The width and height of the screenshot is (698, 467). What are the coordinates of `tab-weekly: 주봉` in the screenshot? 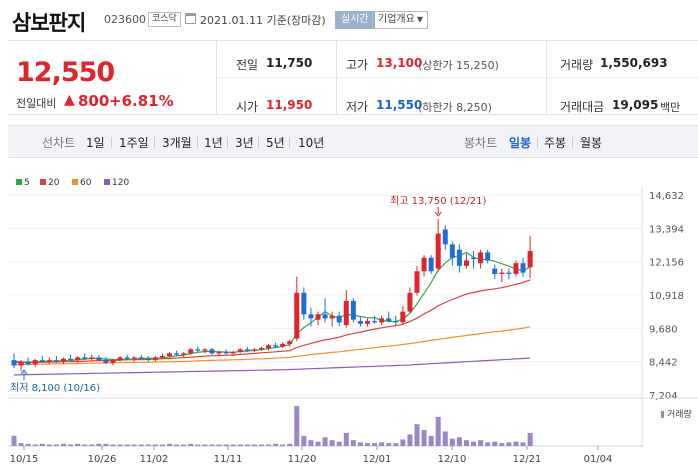 It's located at (555, 143).